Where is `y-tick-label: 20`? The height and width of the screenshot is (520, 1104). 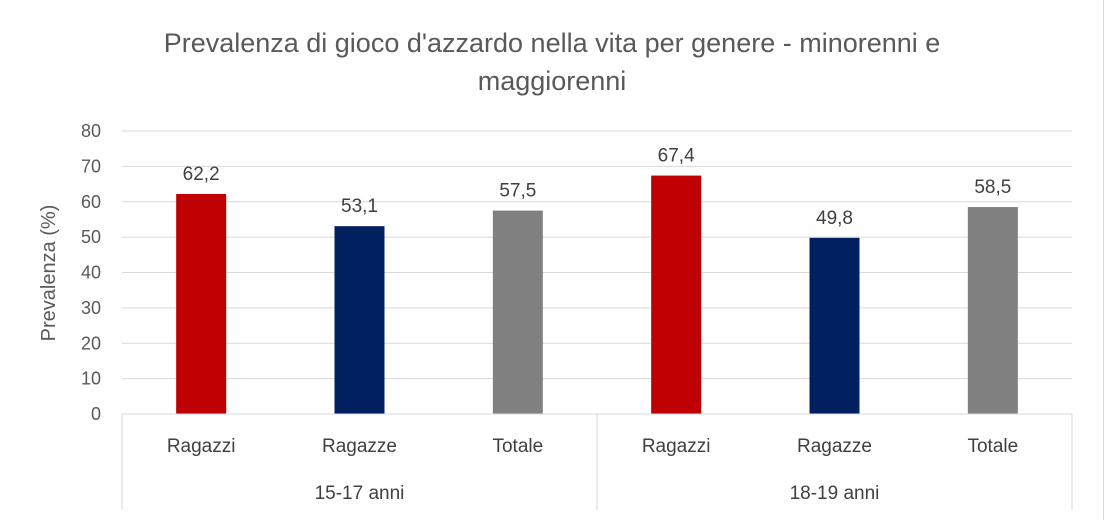 y-tick-label: 20 is located at coordinates (91, 343).